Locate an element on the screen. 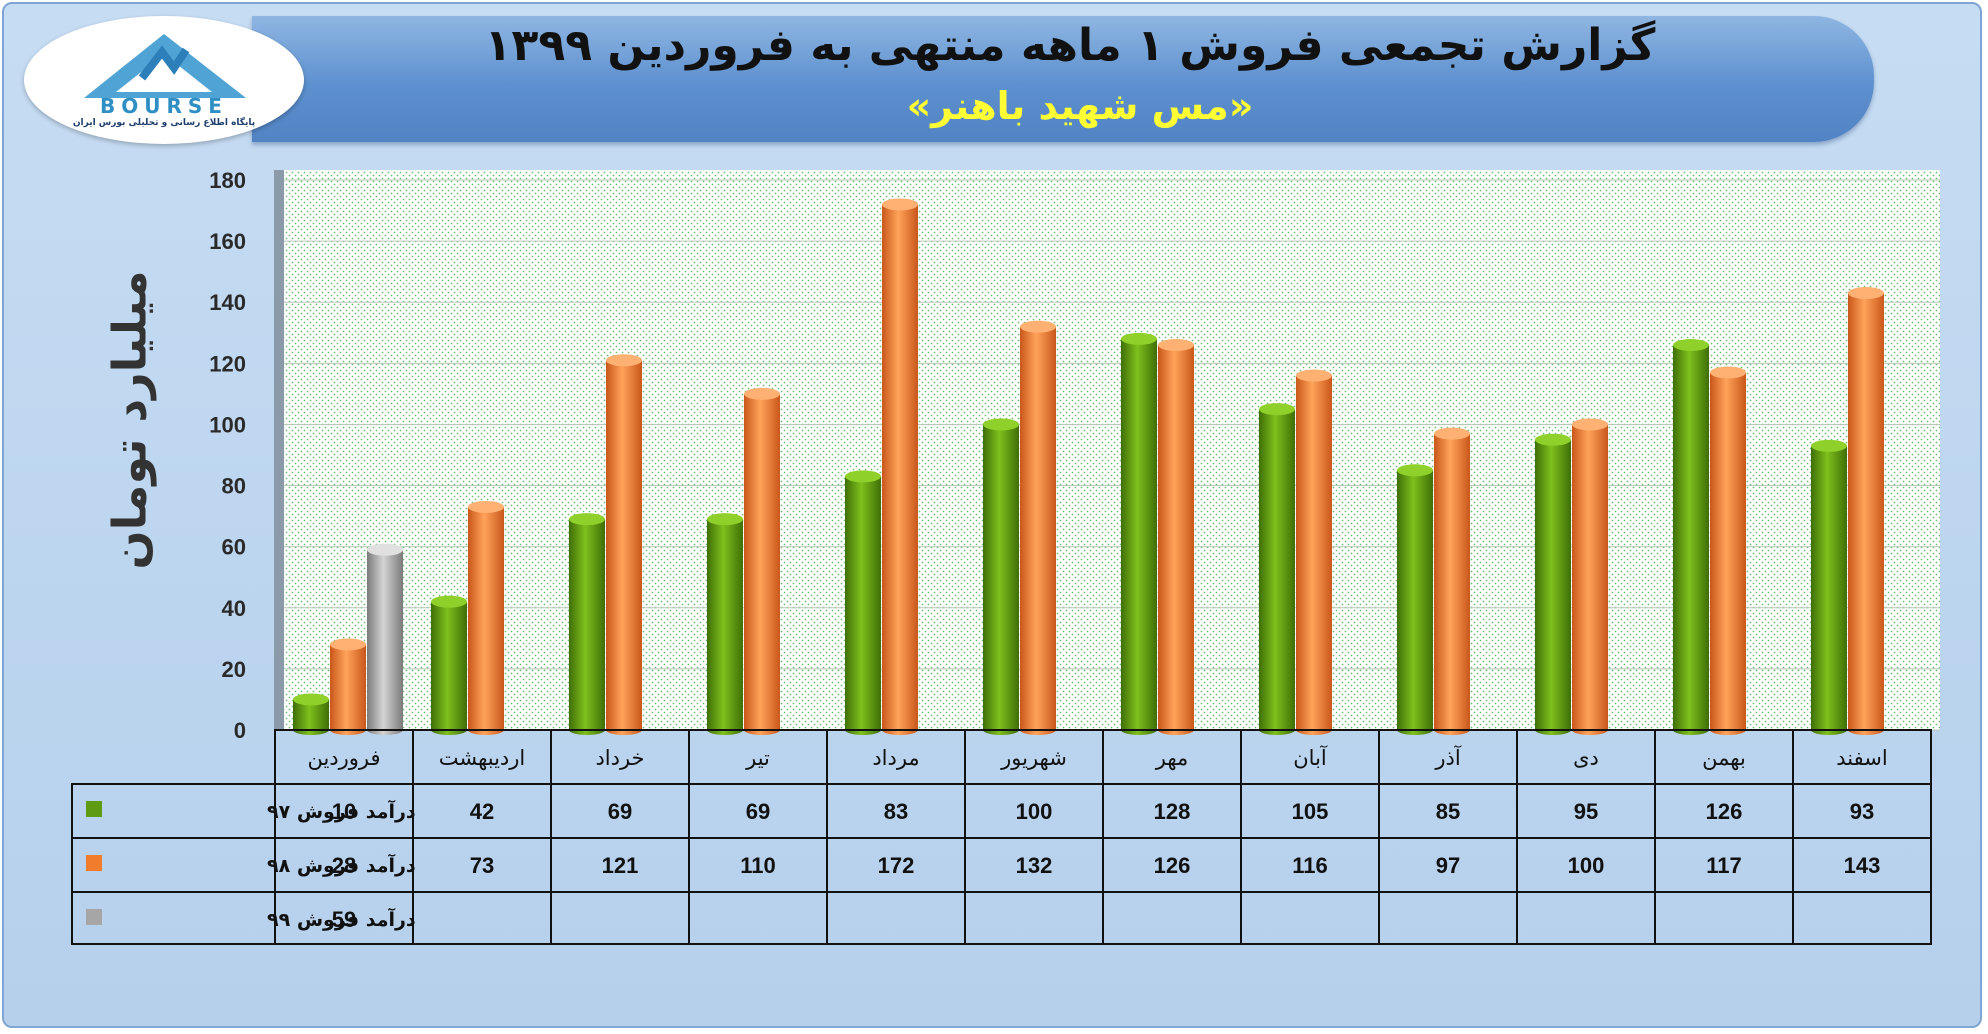 The image size is (1988, 1034). table-cell-value: 59 is located at coordinates (344, 919).